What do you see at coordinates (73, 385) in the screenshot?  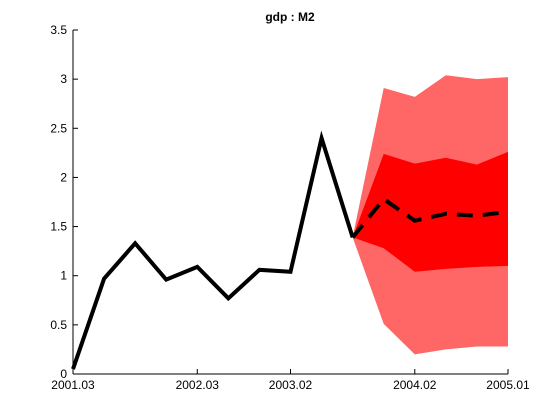 I see `x-tick-label: 2001.03` at bounding box center [73, 385].